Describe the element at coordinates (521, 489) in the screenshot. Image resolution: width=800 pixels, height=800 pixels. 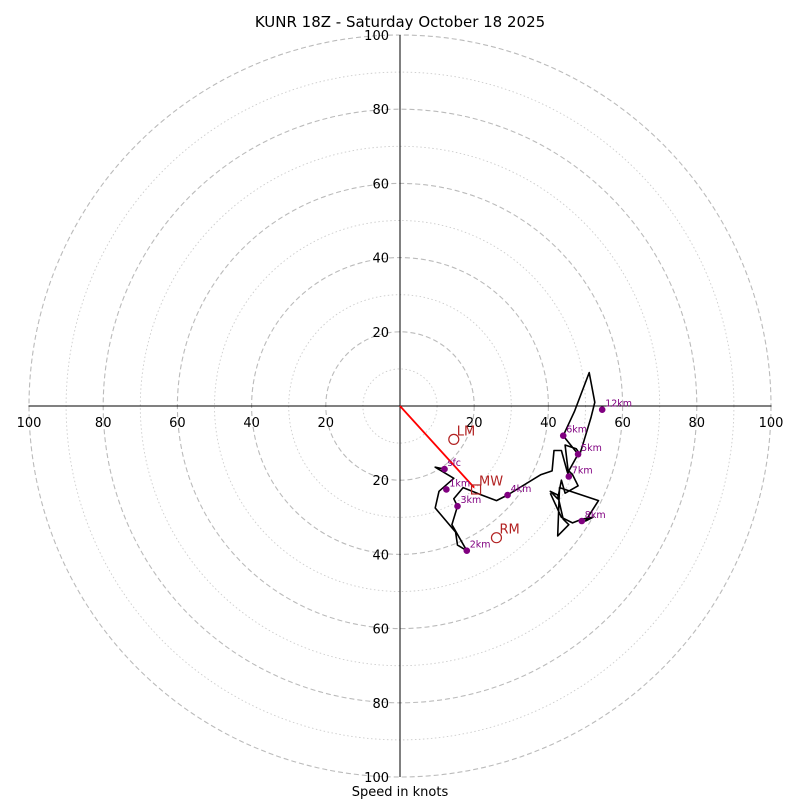
I see `height-marker-label: 4km` at that location.